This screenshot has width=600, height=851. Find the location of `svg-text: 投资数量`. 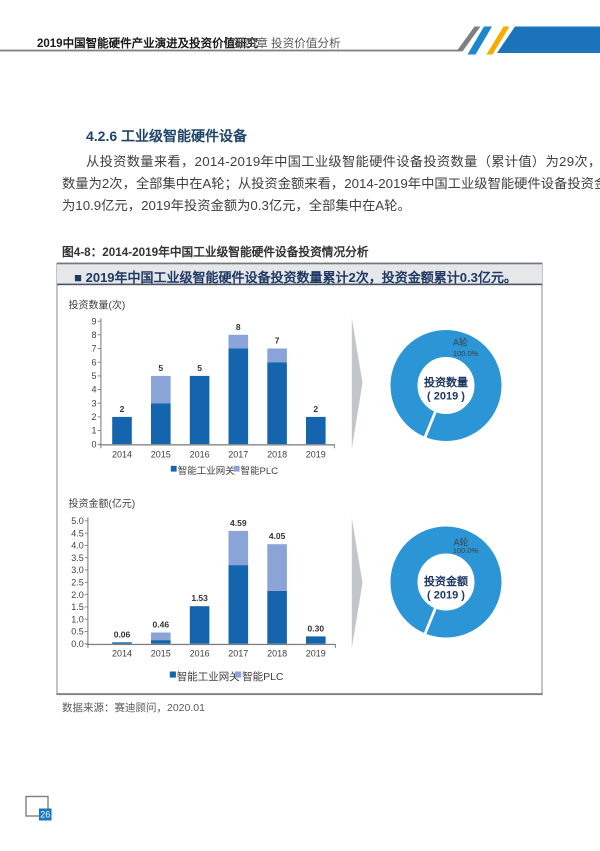

svg-text: 投资数量 is located at coordinates (446, 382).